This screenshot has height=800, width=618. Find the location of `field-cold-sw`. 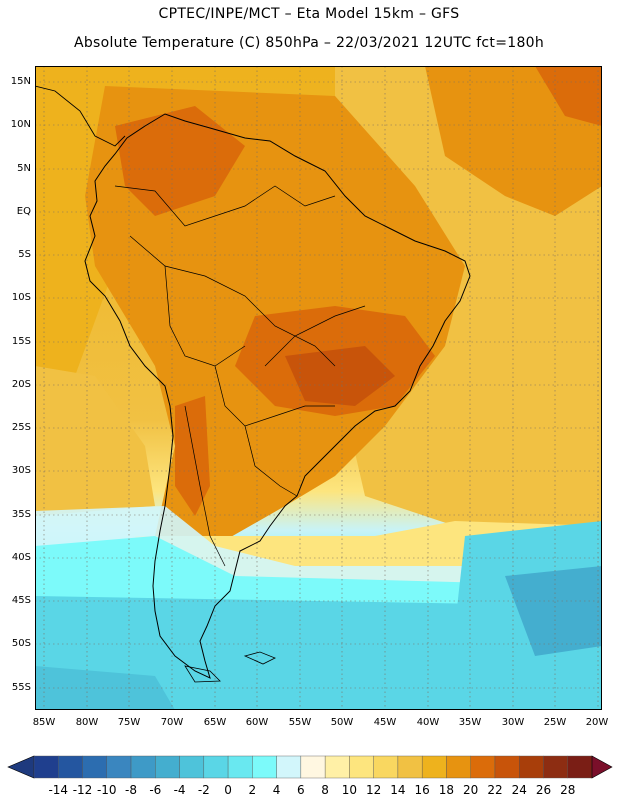

field-cold-sw is located at coordinates (105, 688).